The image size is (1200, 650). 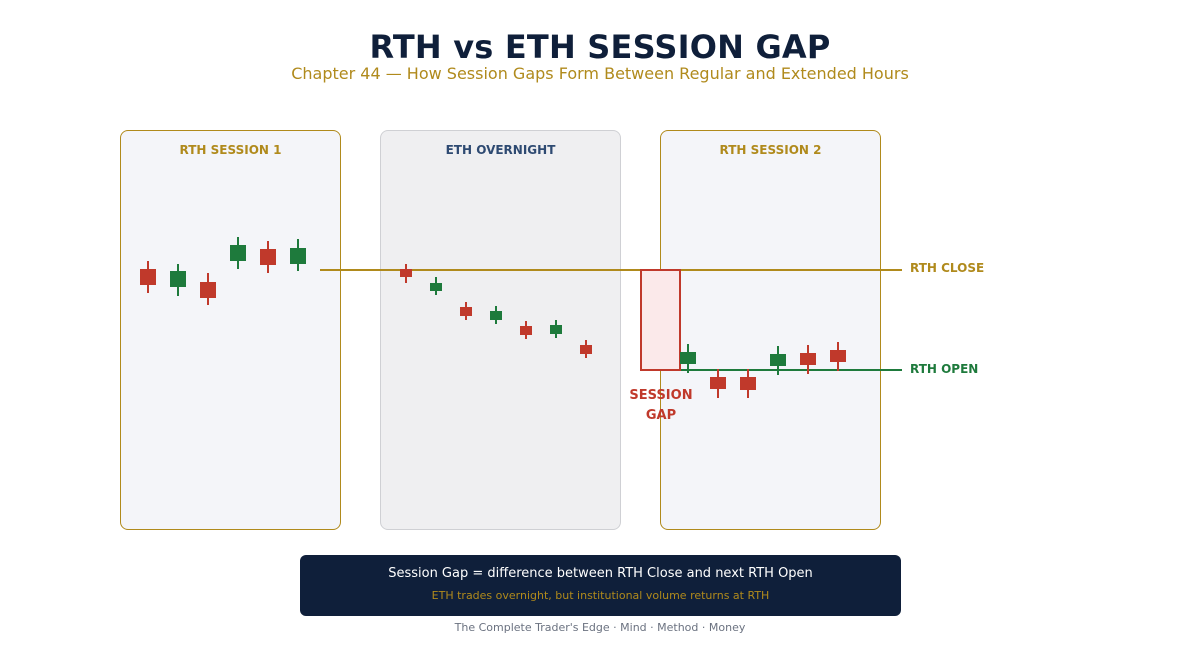 What do you see at coordinates (230, 150) in the screenshot?
I see `panel-label-rth-session-1: RTH SESSION 1` at bounding box center [230, 150].